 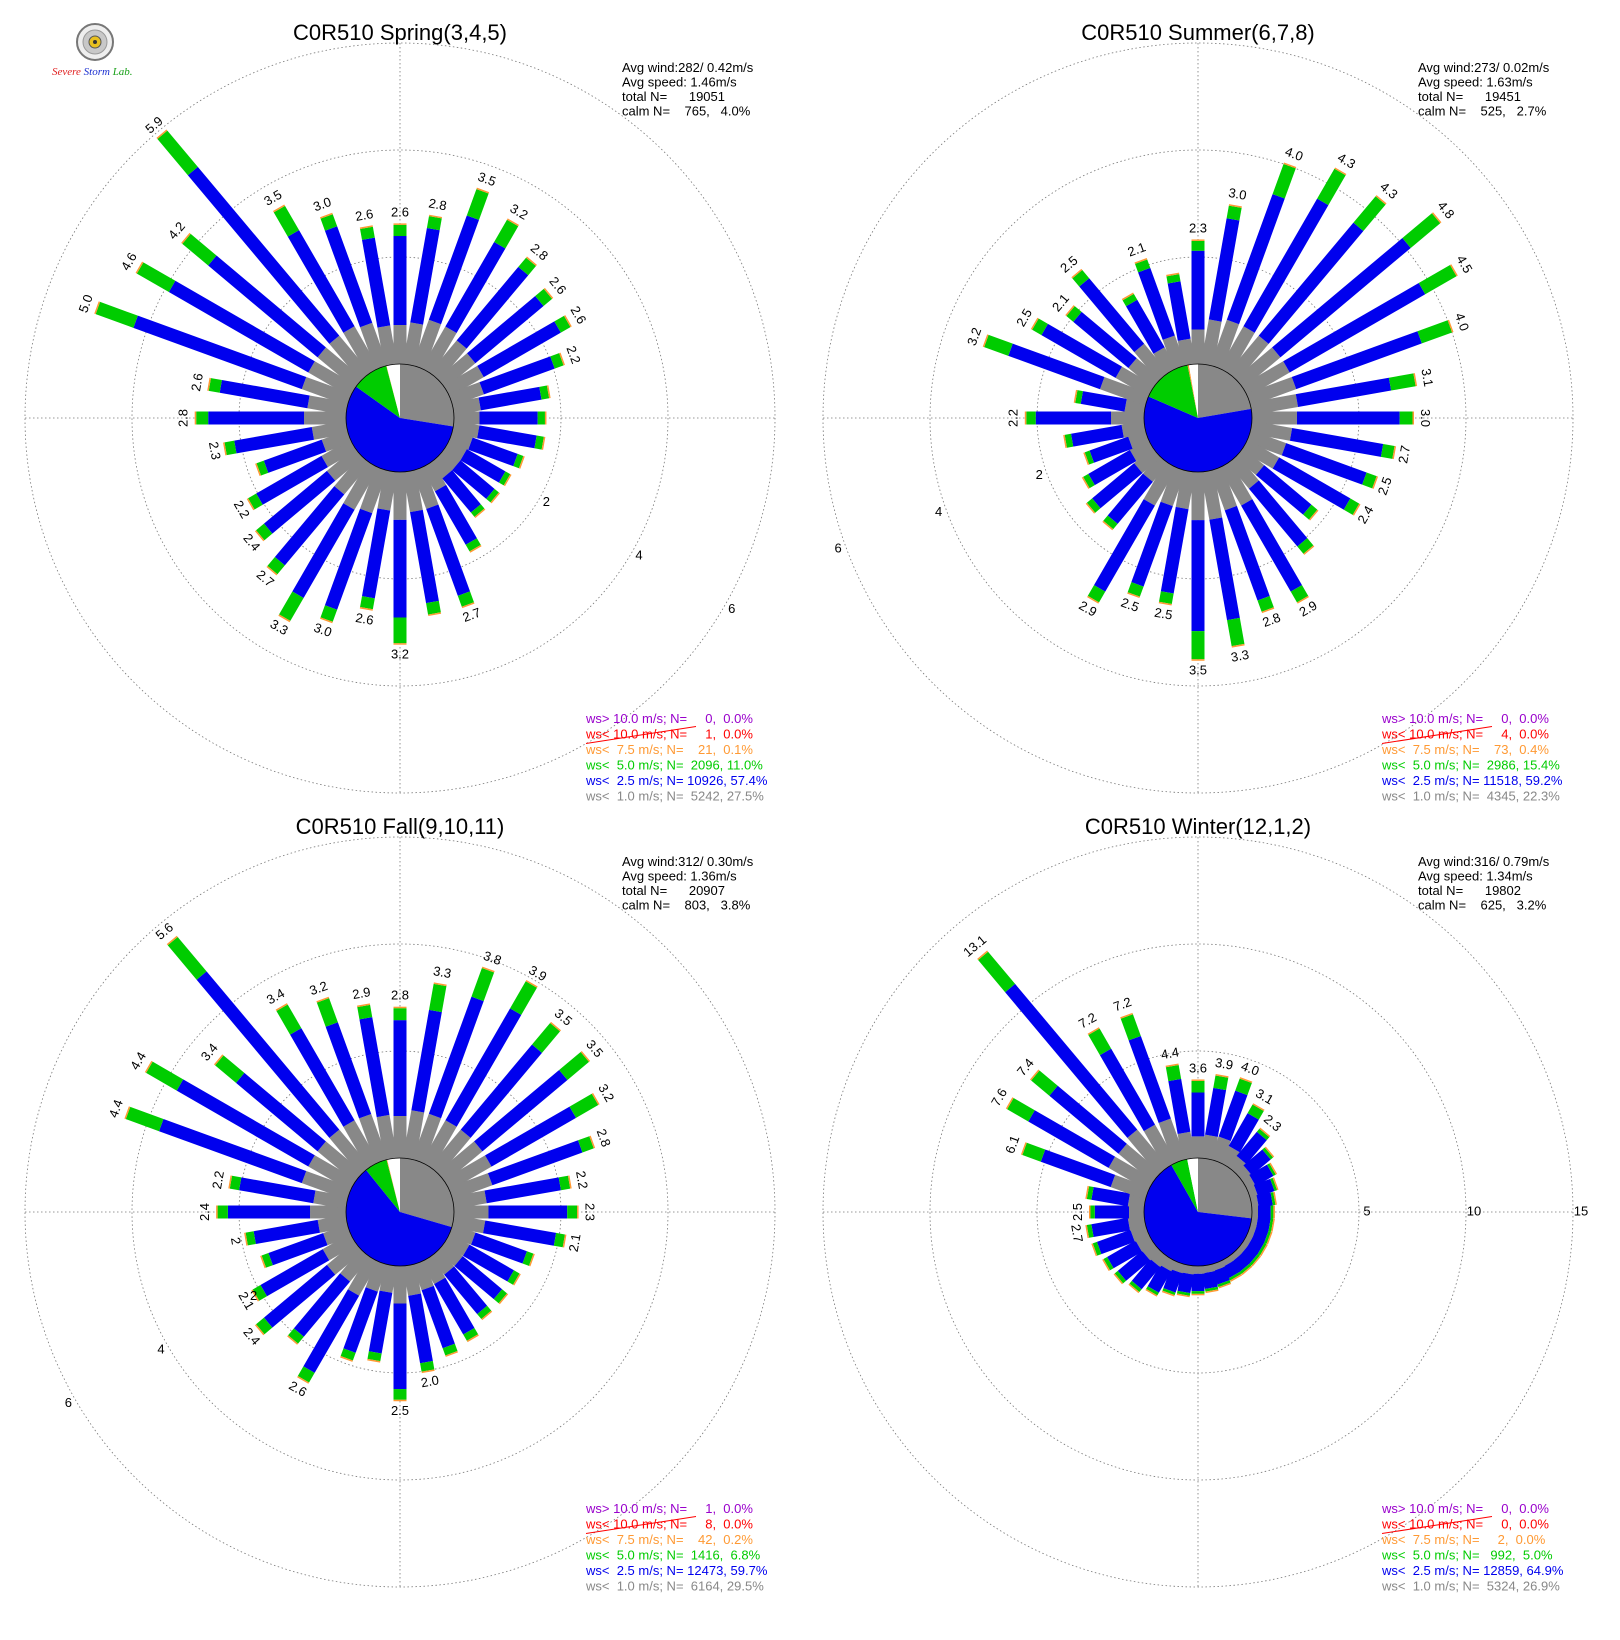 I want to click on logo-word-storm: Storm, so click(x=96, y=72).